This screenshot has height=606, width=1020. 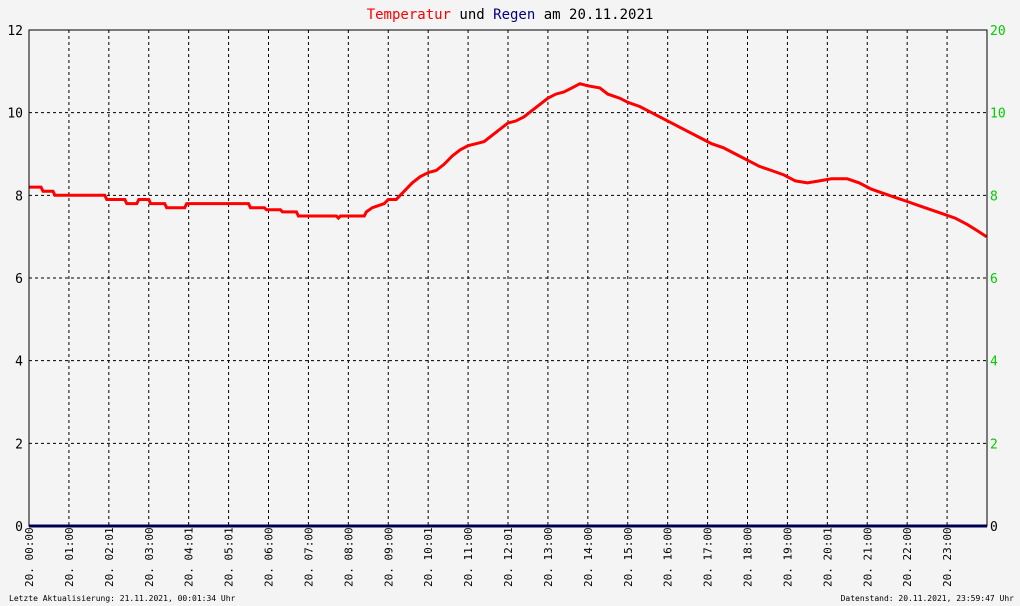 I want to click on x-tick-label: 20. 16:00, so click(x=668, y=557).